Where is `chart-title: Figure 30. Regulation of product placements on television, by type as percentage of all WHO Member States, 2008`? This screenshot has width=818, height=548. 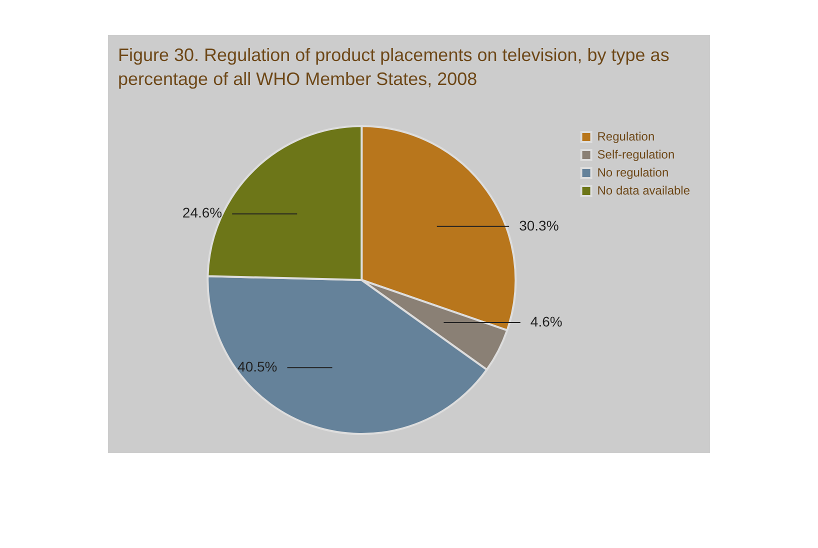 chart-title: Figure 30. Regulation of product placements on television, by type as percentage of all WHO Member States, 2008 is located at coordinates (393, 67).